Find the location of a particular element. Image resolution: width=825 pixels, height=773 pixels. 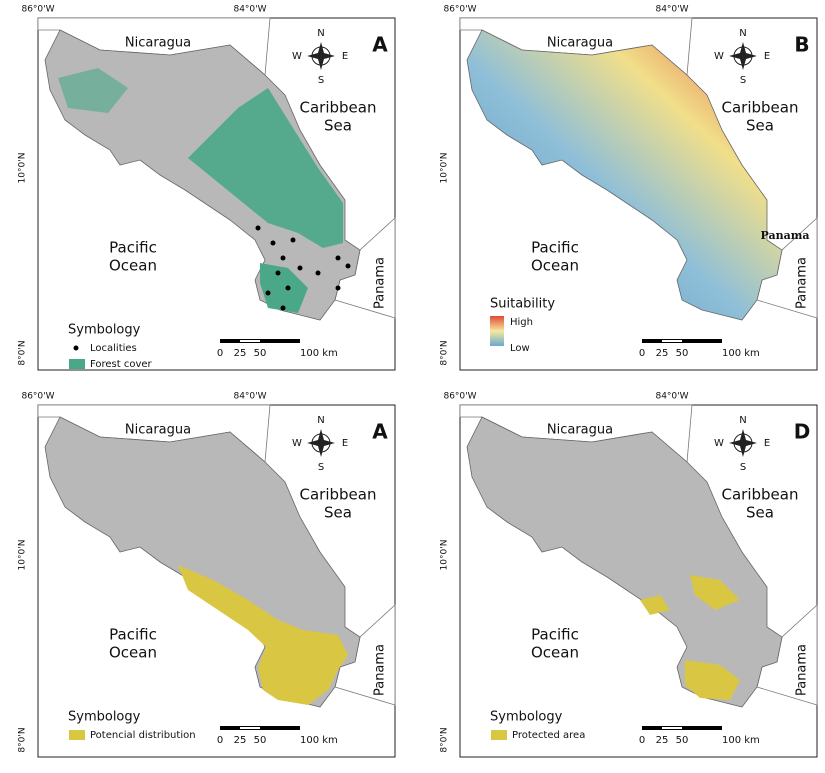

legend-item: Localities is located at coordinates (113, 348).